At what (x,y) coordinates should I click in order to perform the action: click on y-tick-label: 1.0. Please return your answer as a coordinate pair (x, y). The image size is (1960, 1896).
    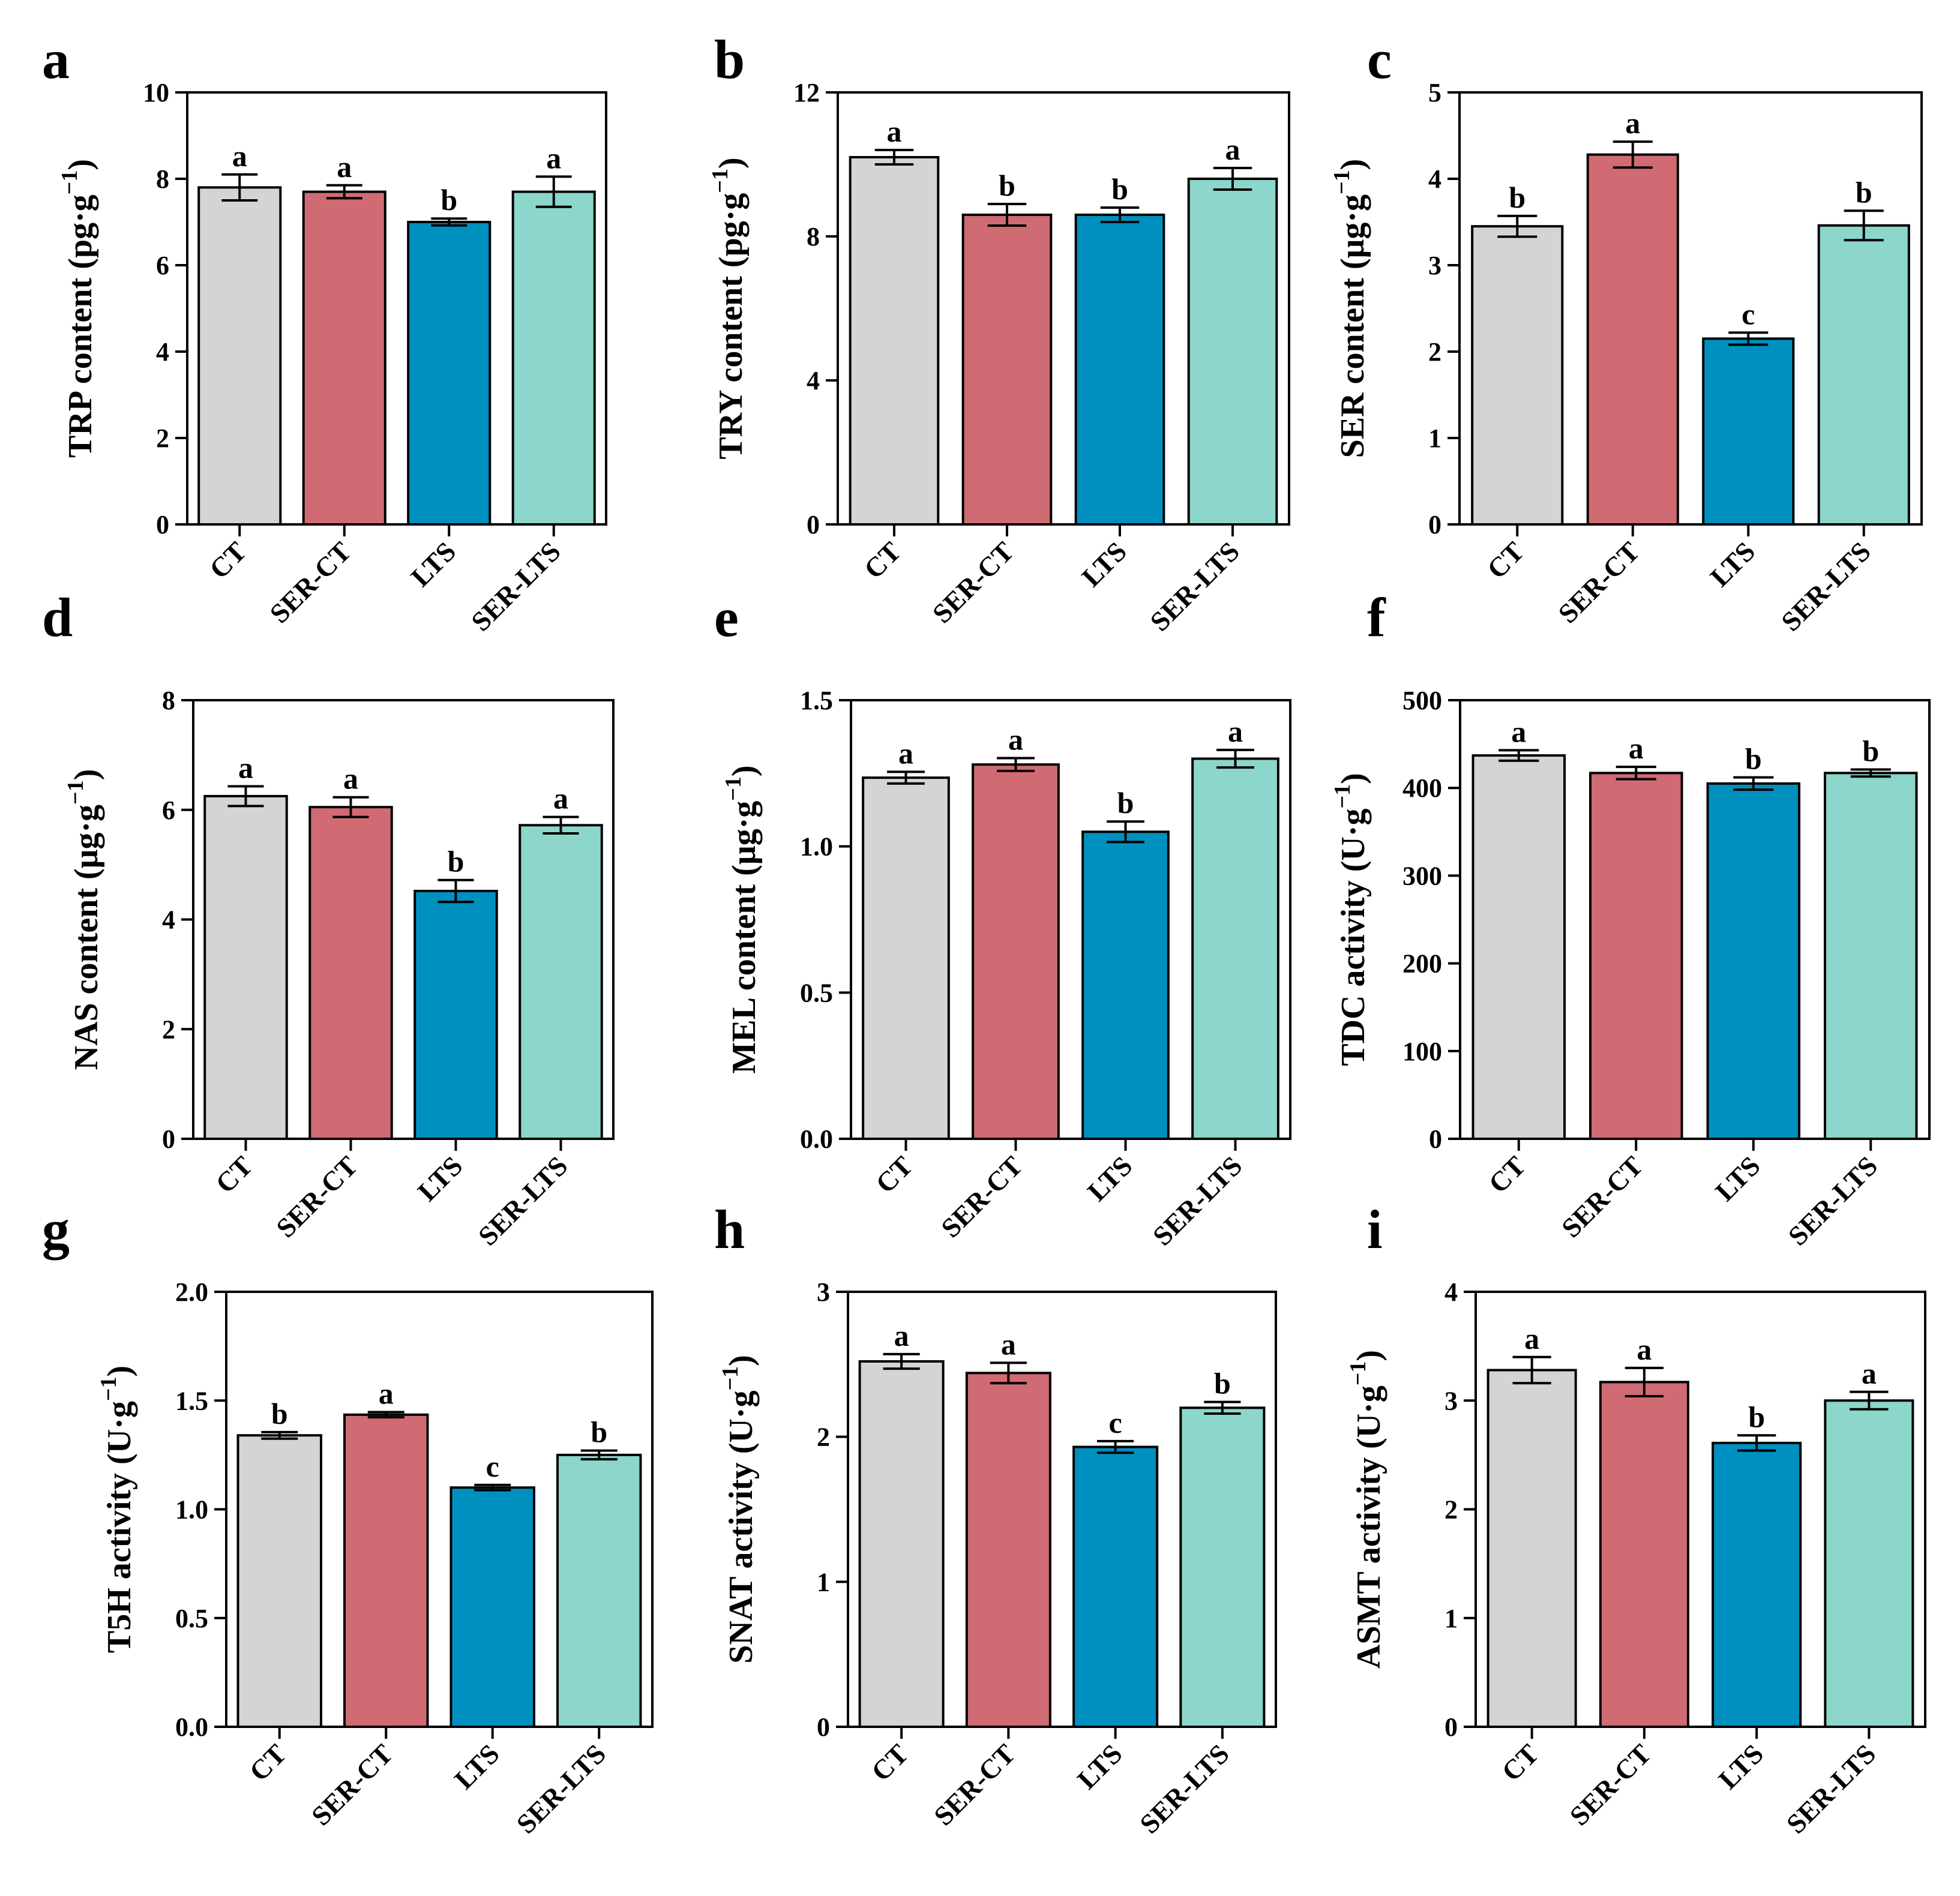
    Looking at the image, I should click on (817, 847).